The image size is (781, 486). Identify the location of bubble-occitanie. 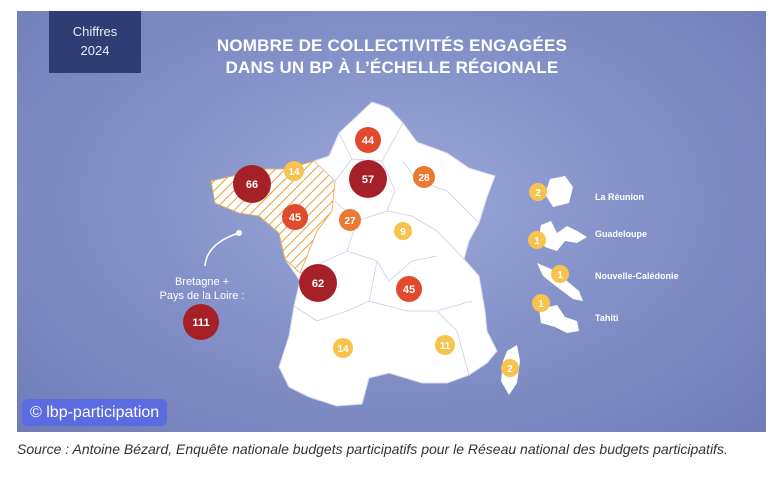
(343, 348).